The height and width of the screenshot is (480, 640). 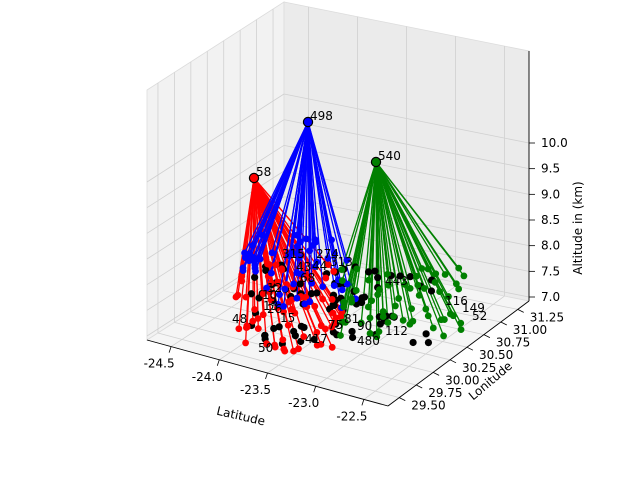 What do you see at coordinates (445, 393) in the screenshot?
I see `y-tick-label: 29.75` at bounding box center [445, 393].